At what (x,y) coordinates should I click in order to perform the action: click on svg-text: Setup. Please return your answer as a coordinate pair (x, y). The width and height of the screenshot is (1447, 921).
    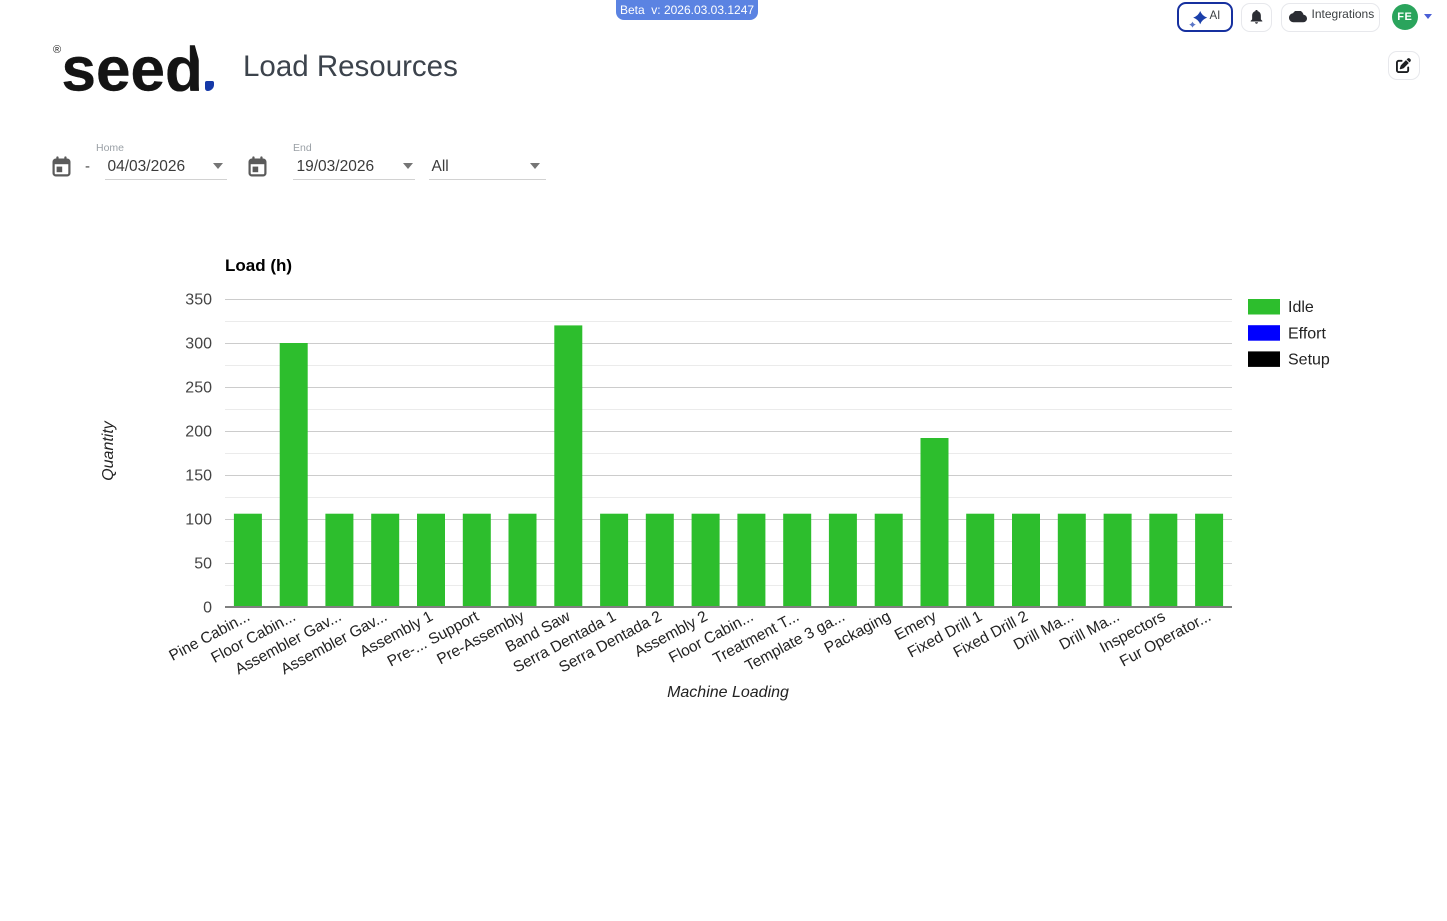
    Looking at the image, I should click on (1309, 360).